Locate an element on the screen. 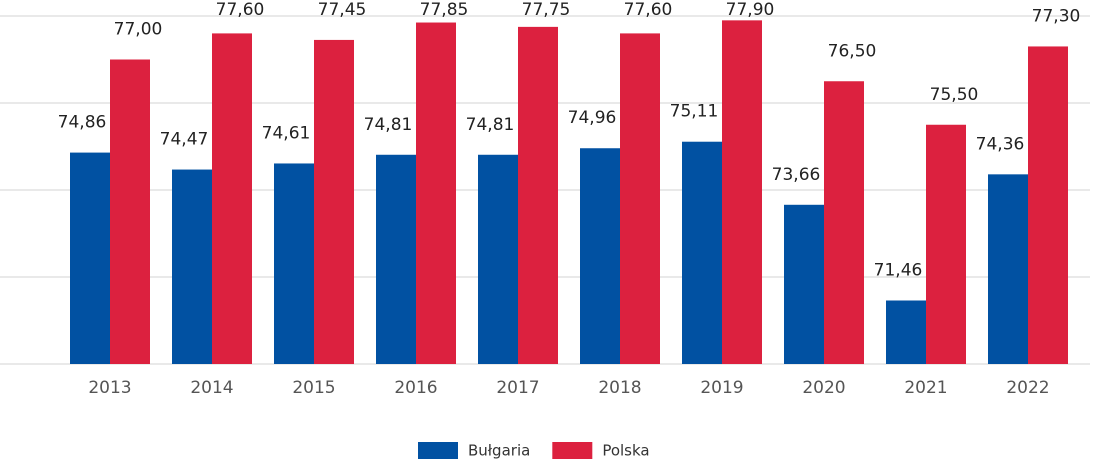  value-label: 74,61 is located at coordinates (286, 133).